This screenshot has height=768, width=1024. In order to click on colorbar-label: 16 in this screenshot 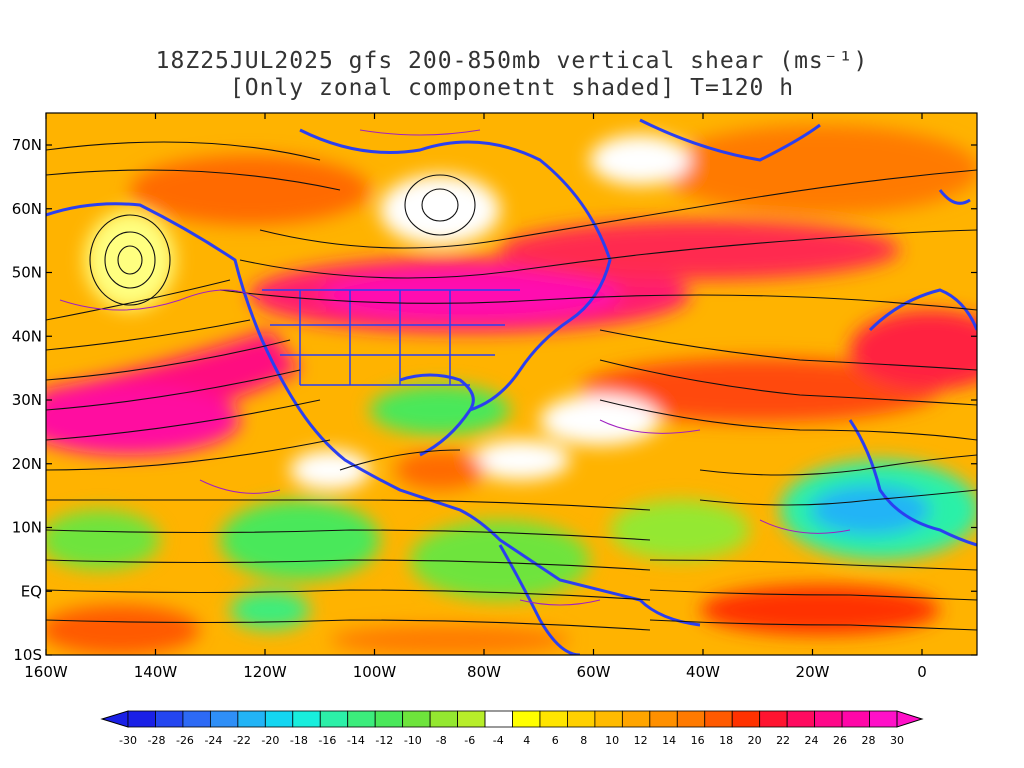, I will do `click(698, 740)`.